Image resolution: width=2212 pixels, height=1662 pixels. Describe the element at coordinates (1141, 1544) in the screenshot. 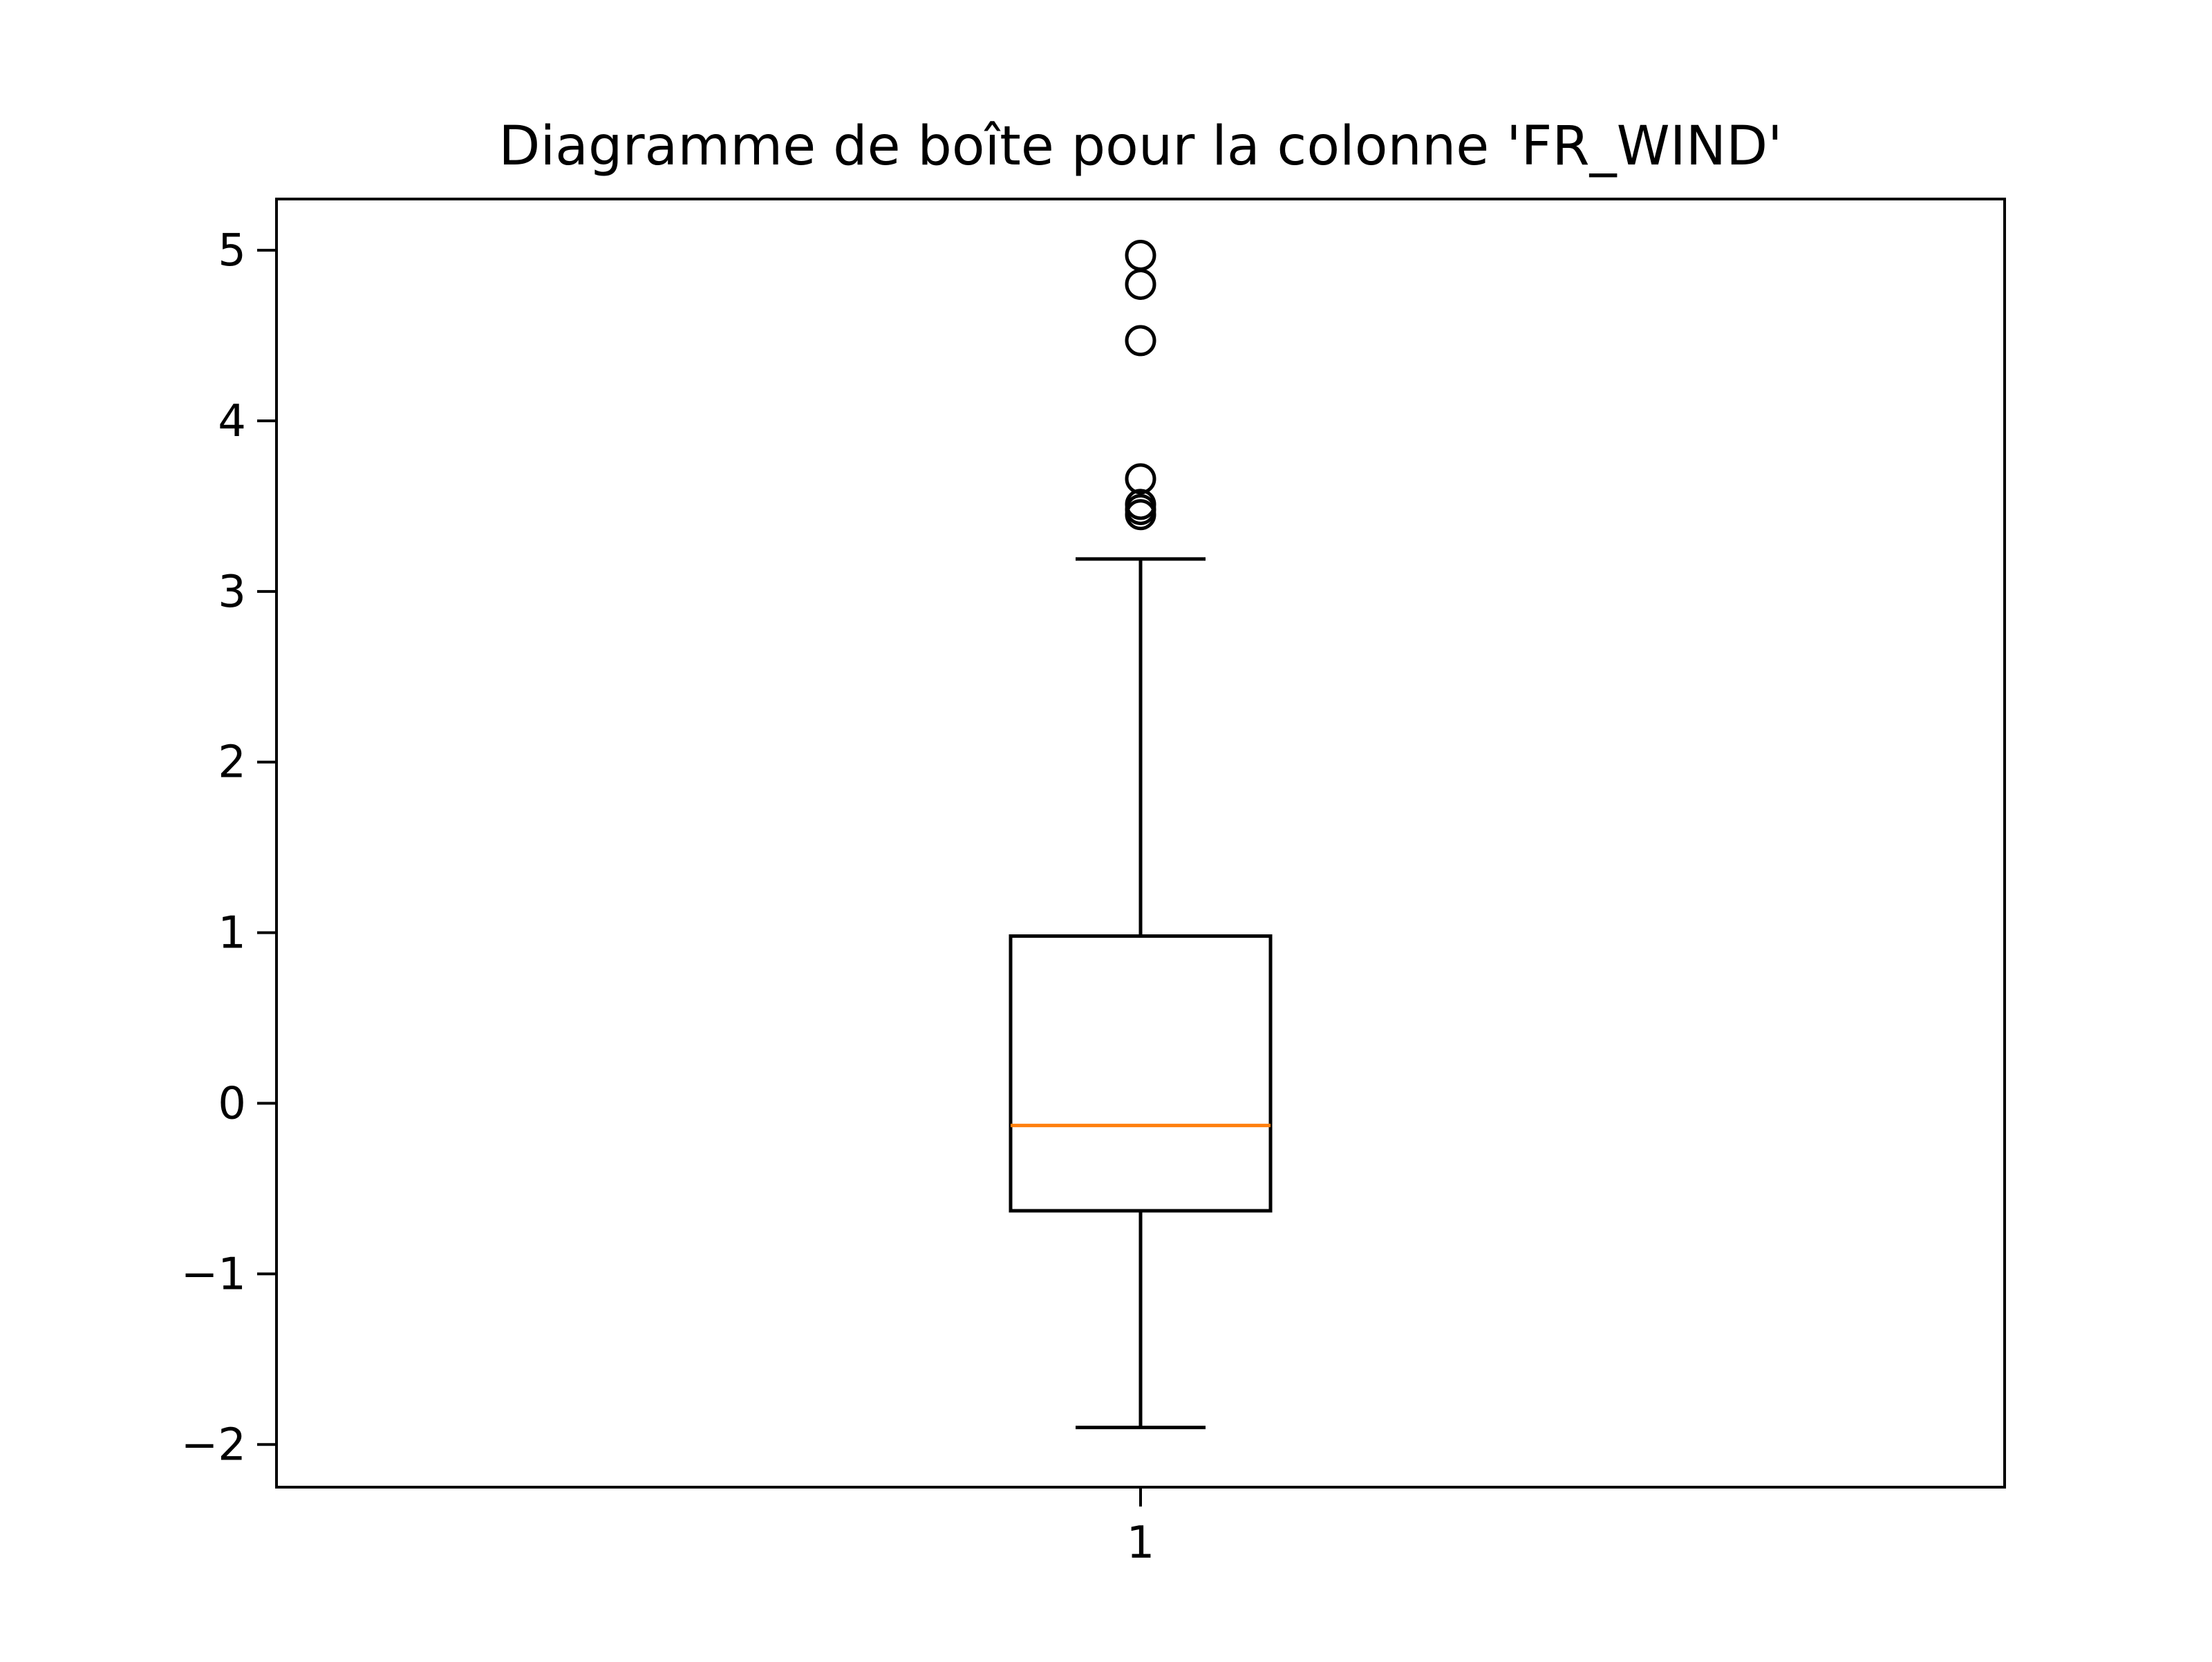

I see `x-tick-label: 1` at that location.